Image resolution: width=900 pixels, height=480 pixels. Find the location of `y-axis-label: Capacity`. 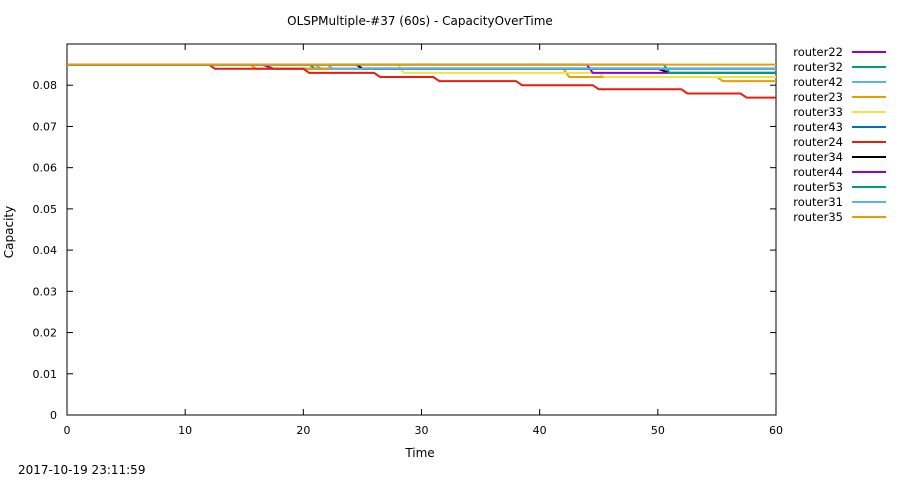

y-axis-label: Capacity is located at coordinates (9, 232).